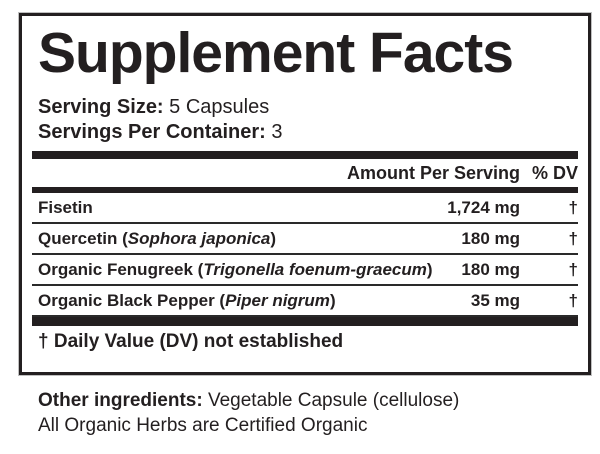 This screenshot has height=454, width=600. I want to click on table-header-row: Amount Per Serving % DV, so click(305, 173).